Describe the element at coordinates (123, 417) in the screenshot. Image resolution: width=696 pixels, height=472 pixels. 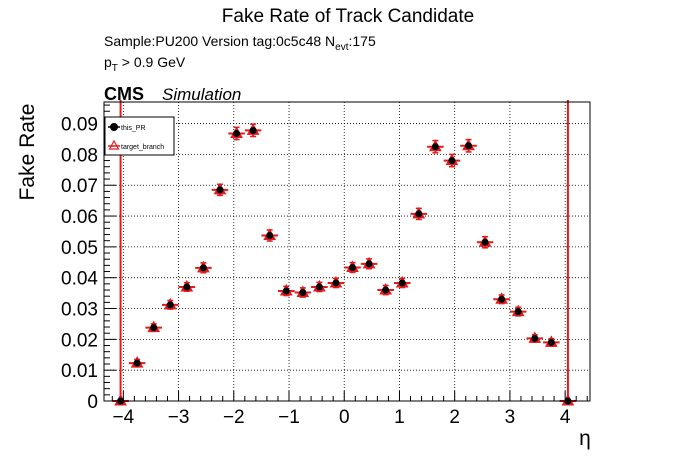
I see `x-tick-label: −4` at that location.